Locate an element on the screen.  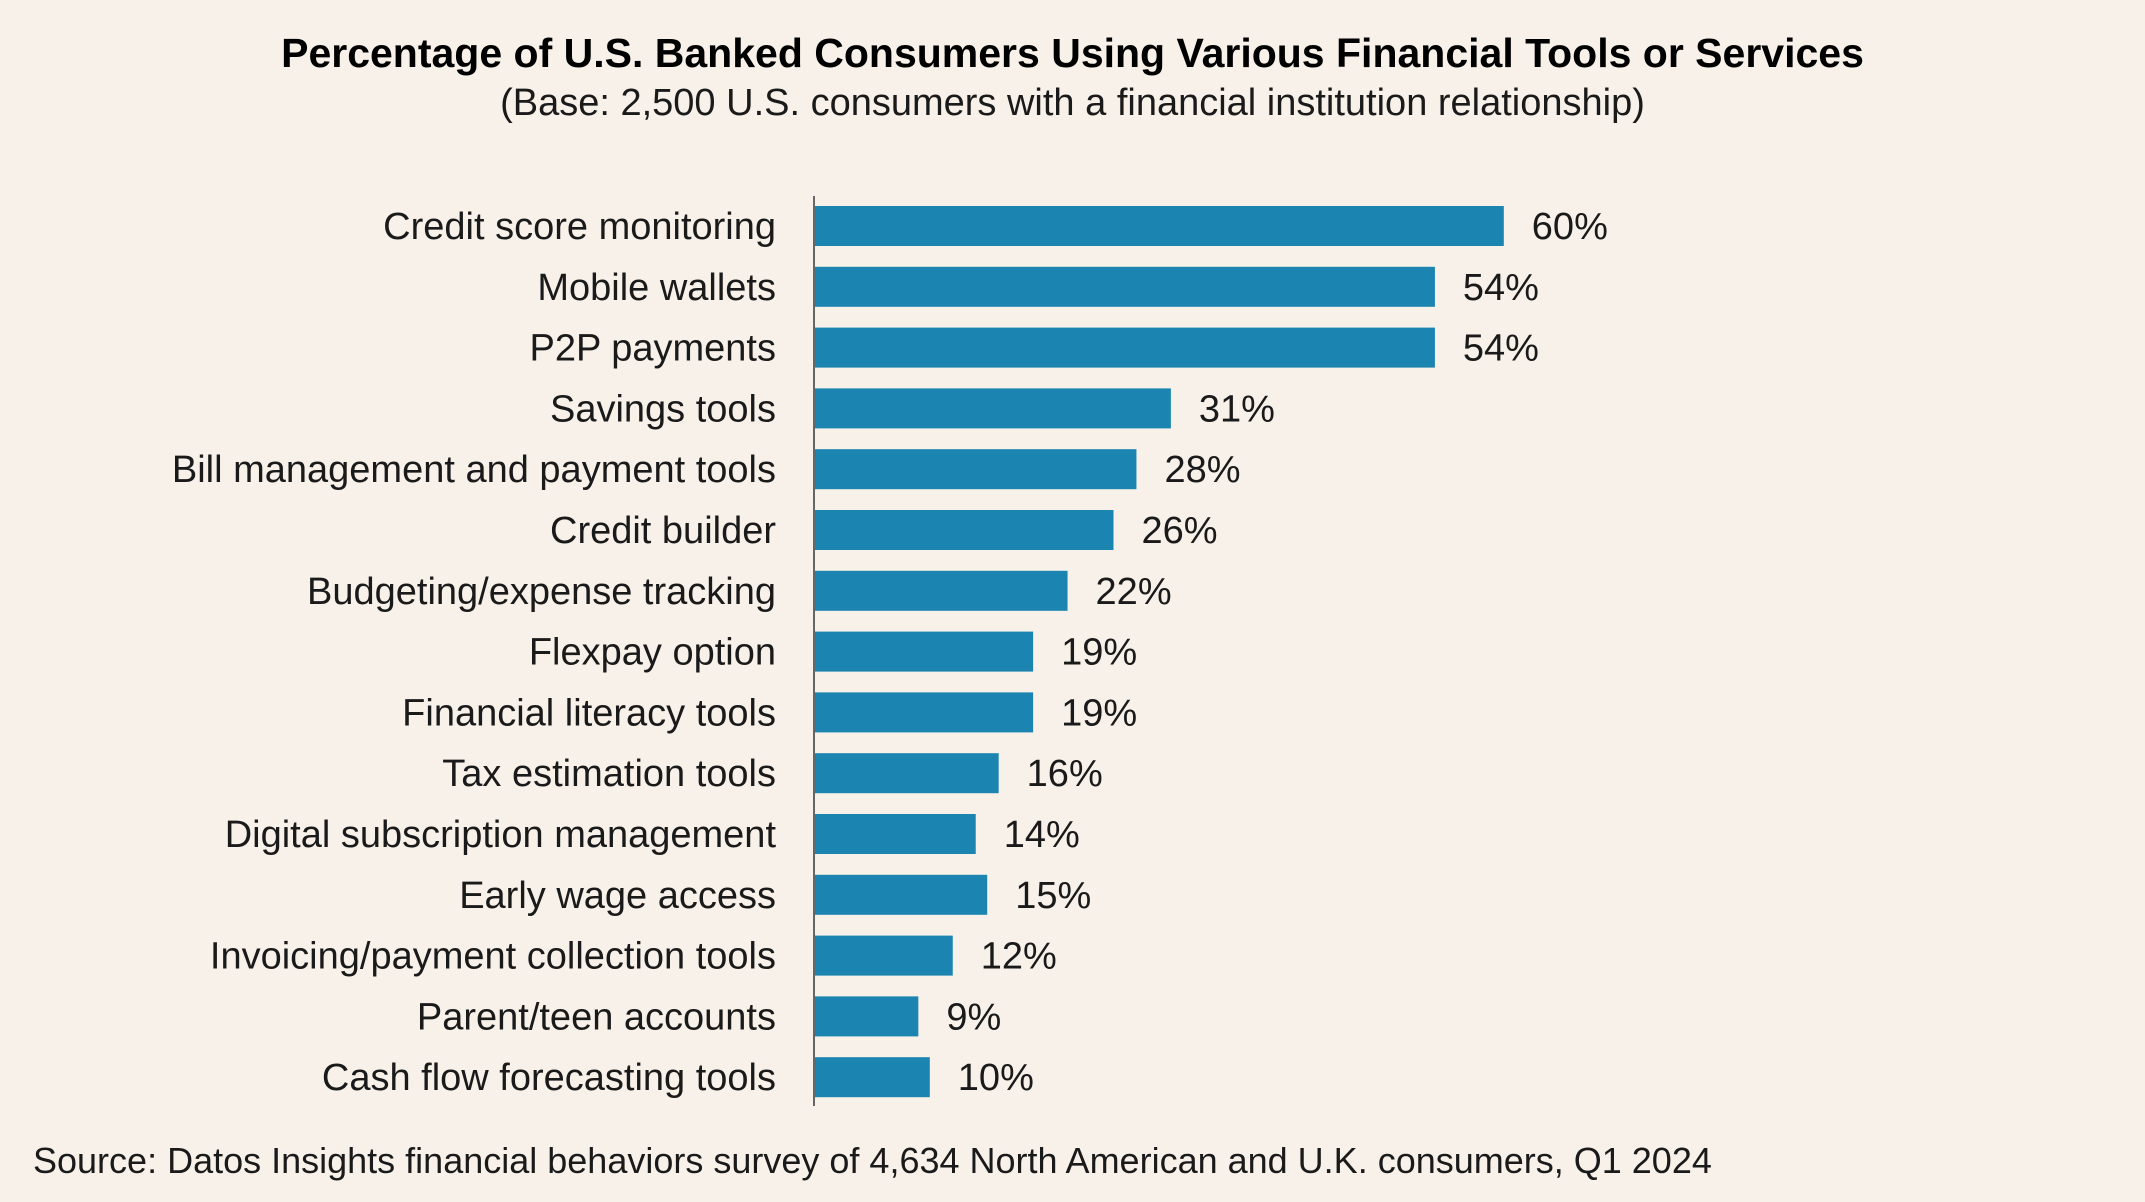
category-label: Mobile wallets is located at coordinates (656, 288).